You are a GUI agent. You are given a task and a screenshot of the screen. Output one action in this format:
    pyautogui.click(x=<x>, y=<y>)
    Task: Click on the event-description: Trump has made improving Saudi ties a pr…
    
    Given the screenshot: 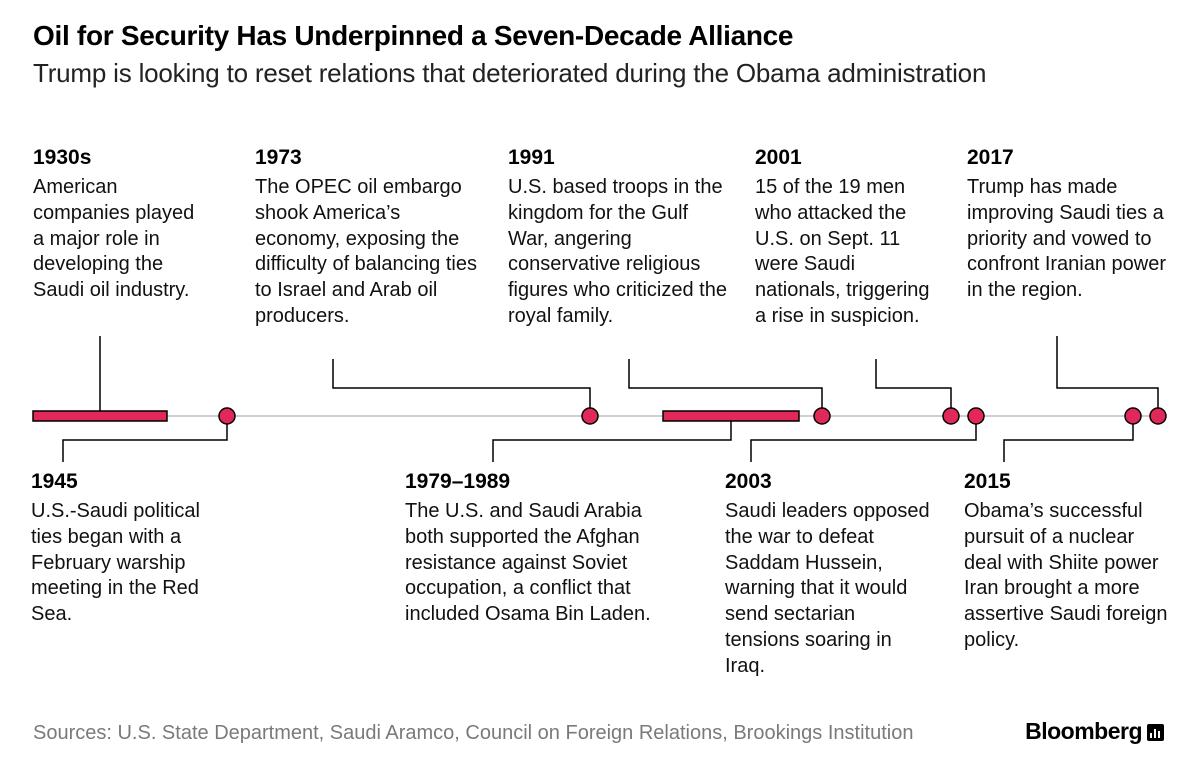 What is the action you would take?
    pyautogui.click(x=1067, y=239)
    